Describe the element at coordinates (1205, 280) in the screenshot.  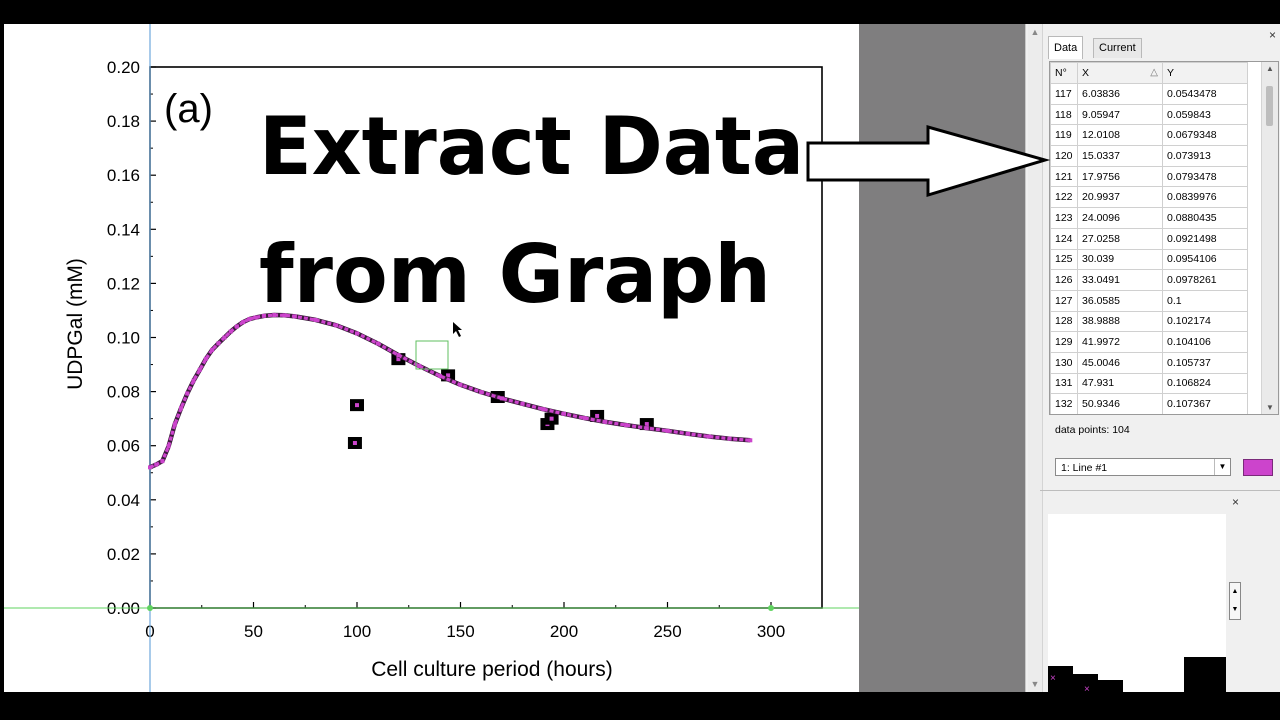
I see `cell-y: 0.0978261` at that location.